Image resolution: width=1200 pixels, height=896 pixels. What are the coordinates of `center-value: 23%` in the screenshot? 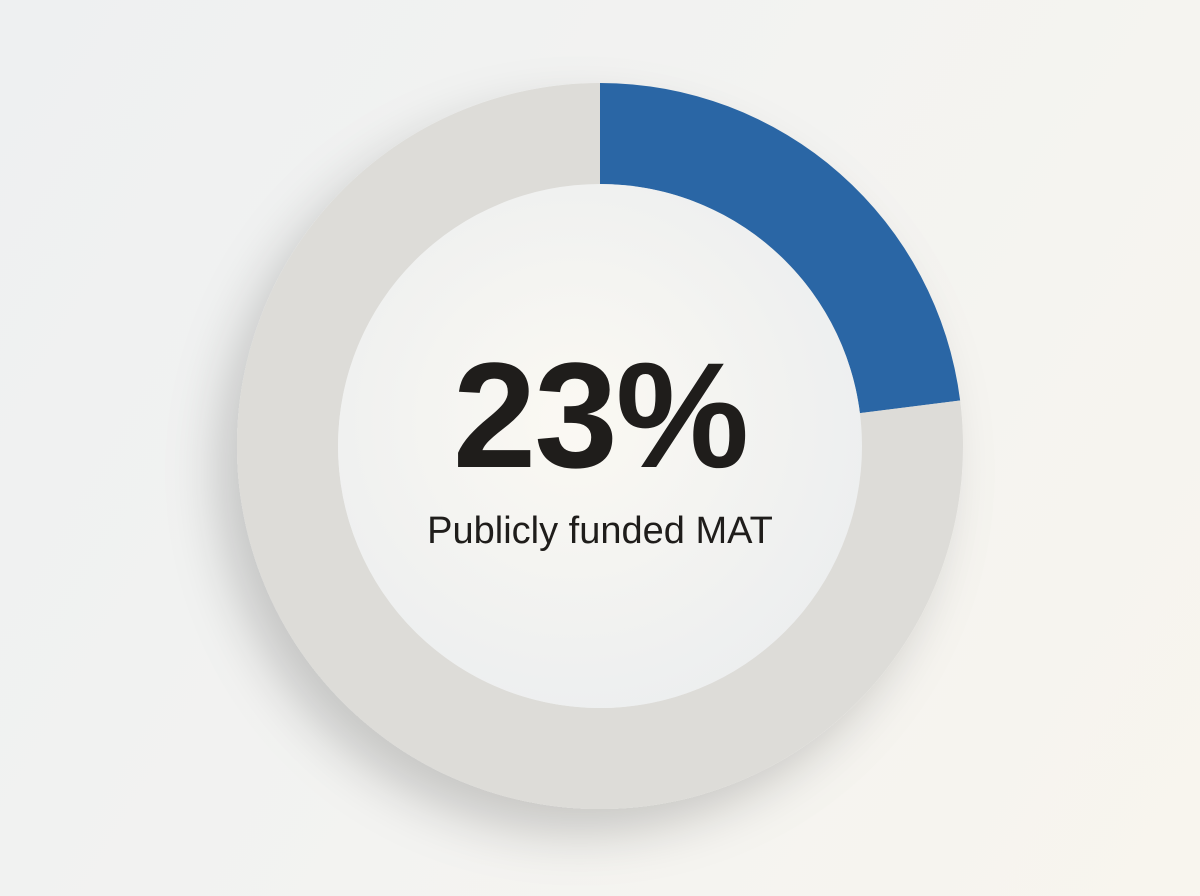 It's located at (600, 415).